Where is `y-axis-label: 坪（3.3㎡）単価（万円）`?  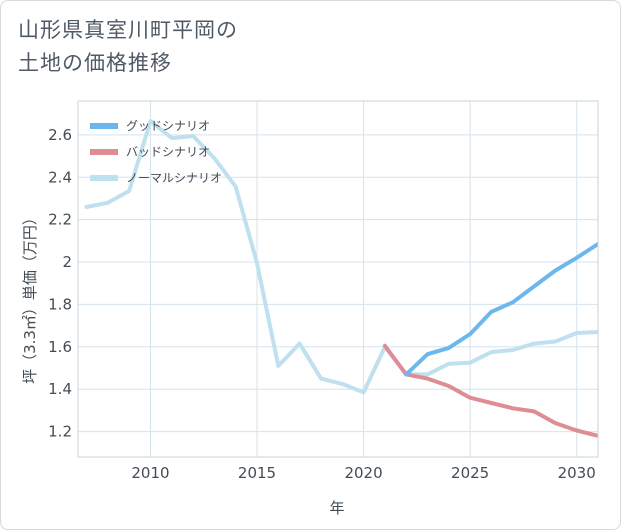 y-axis-label: 坪（3.3㎡）単価（万円） is located at coordinates (30, 297).